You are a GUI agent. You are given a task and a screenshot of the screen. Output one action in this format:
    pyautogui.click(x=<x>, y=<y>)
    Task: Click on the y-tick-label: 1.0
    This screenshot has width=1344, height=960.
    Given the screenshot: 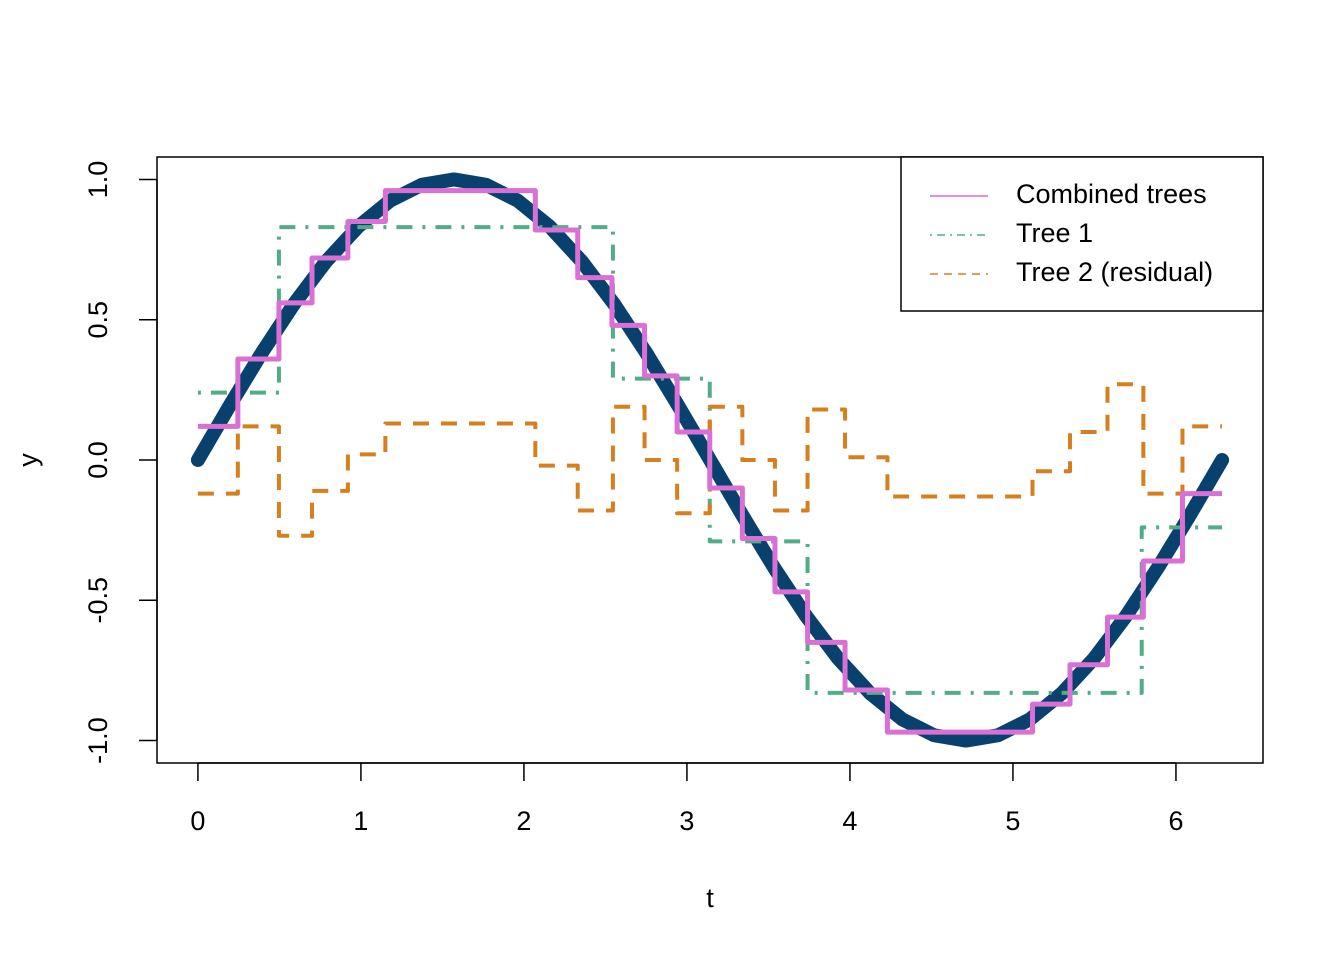 What is the action you would take?
    pyautogui.click(x=98, y=180)
    